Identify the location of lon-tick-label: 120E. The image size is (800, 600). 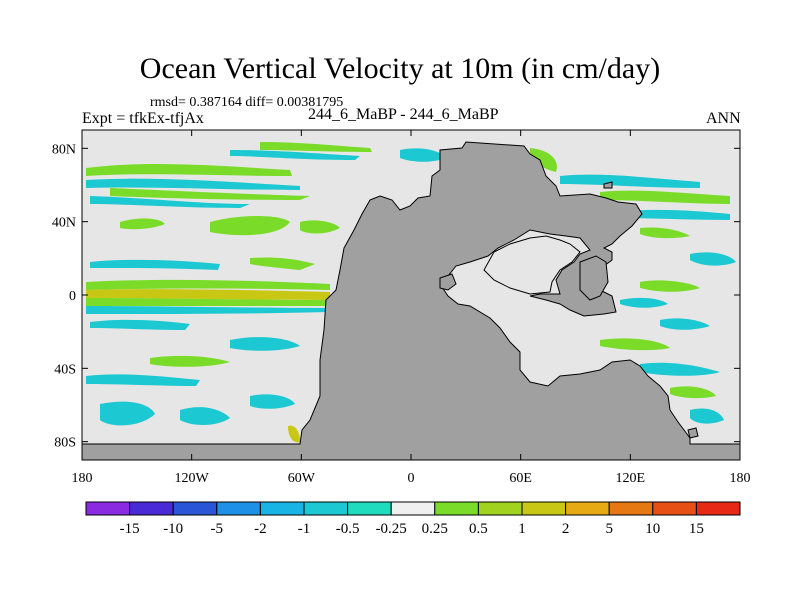
(631, 478).